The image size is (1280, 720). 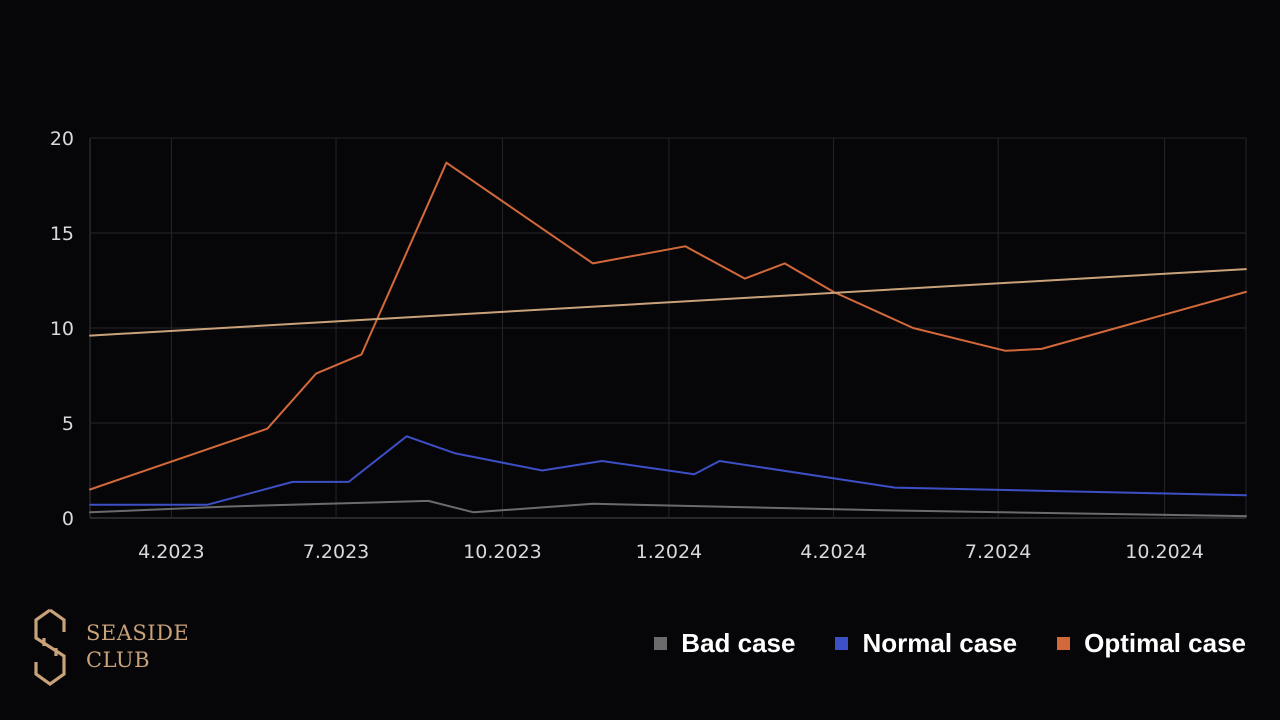 I want to click on brand-name-line2: CLUB, so click(x=118, y=660).